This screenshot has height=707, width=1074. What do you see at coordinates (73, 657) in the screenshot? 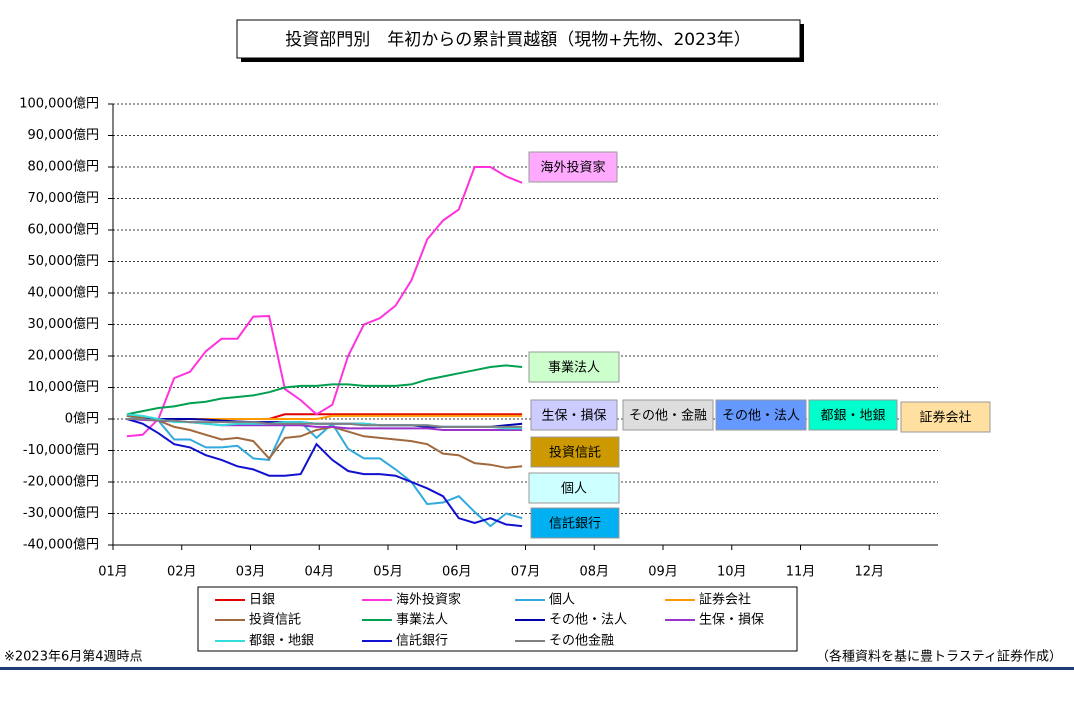
I see `footnote: ※2023年6月第4週時点` at bounding box center [73, 657].